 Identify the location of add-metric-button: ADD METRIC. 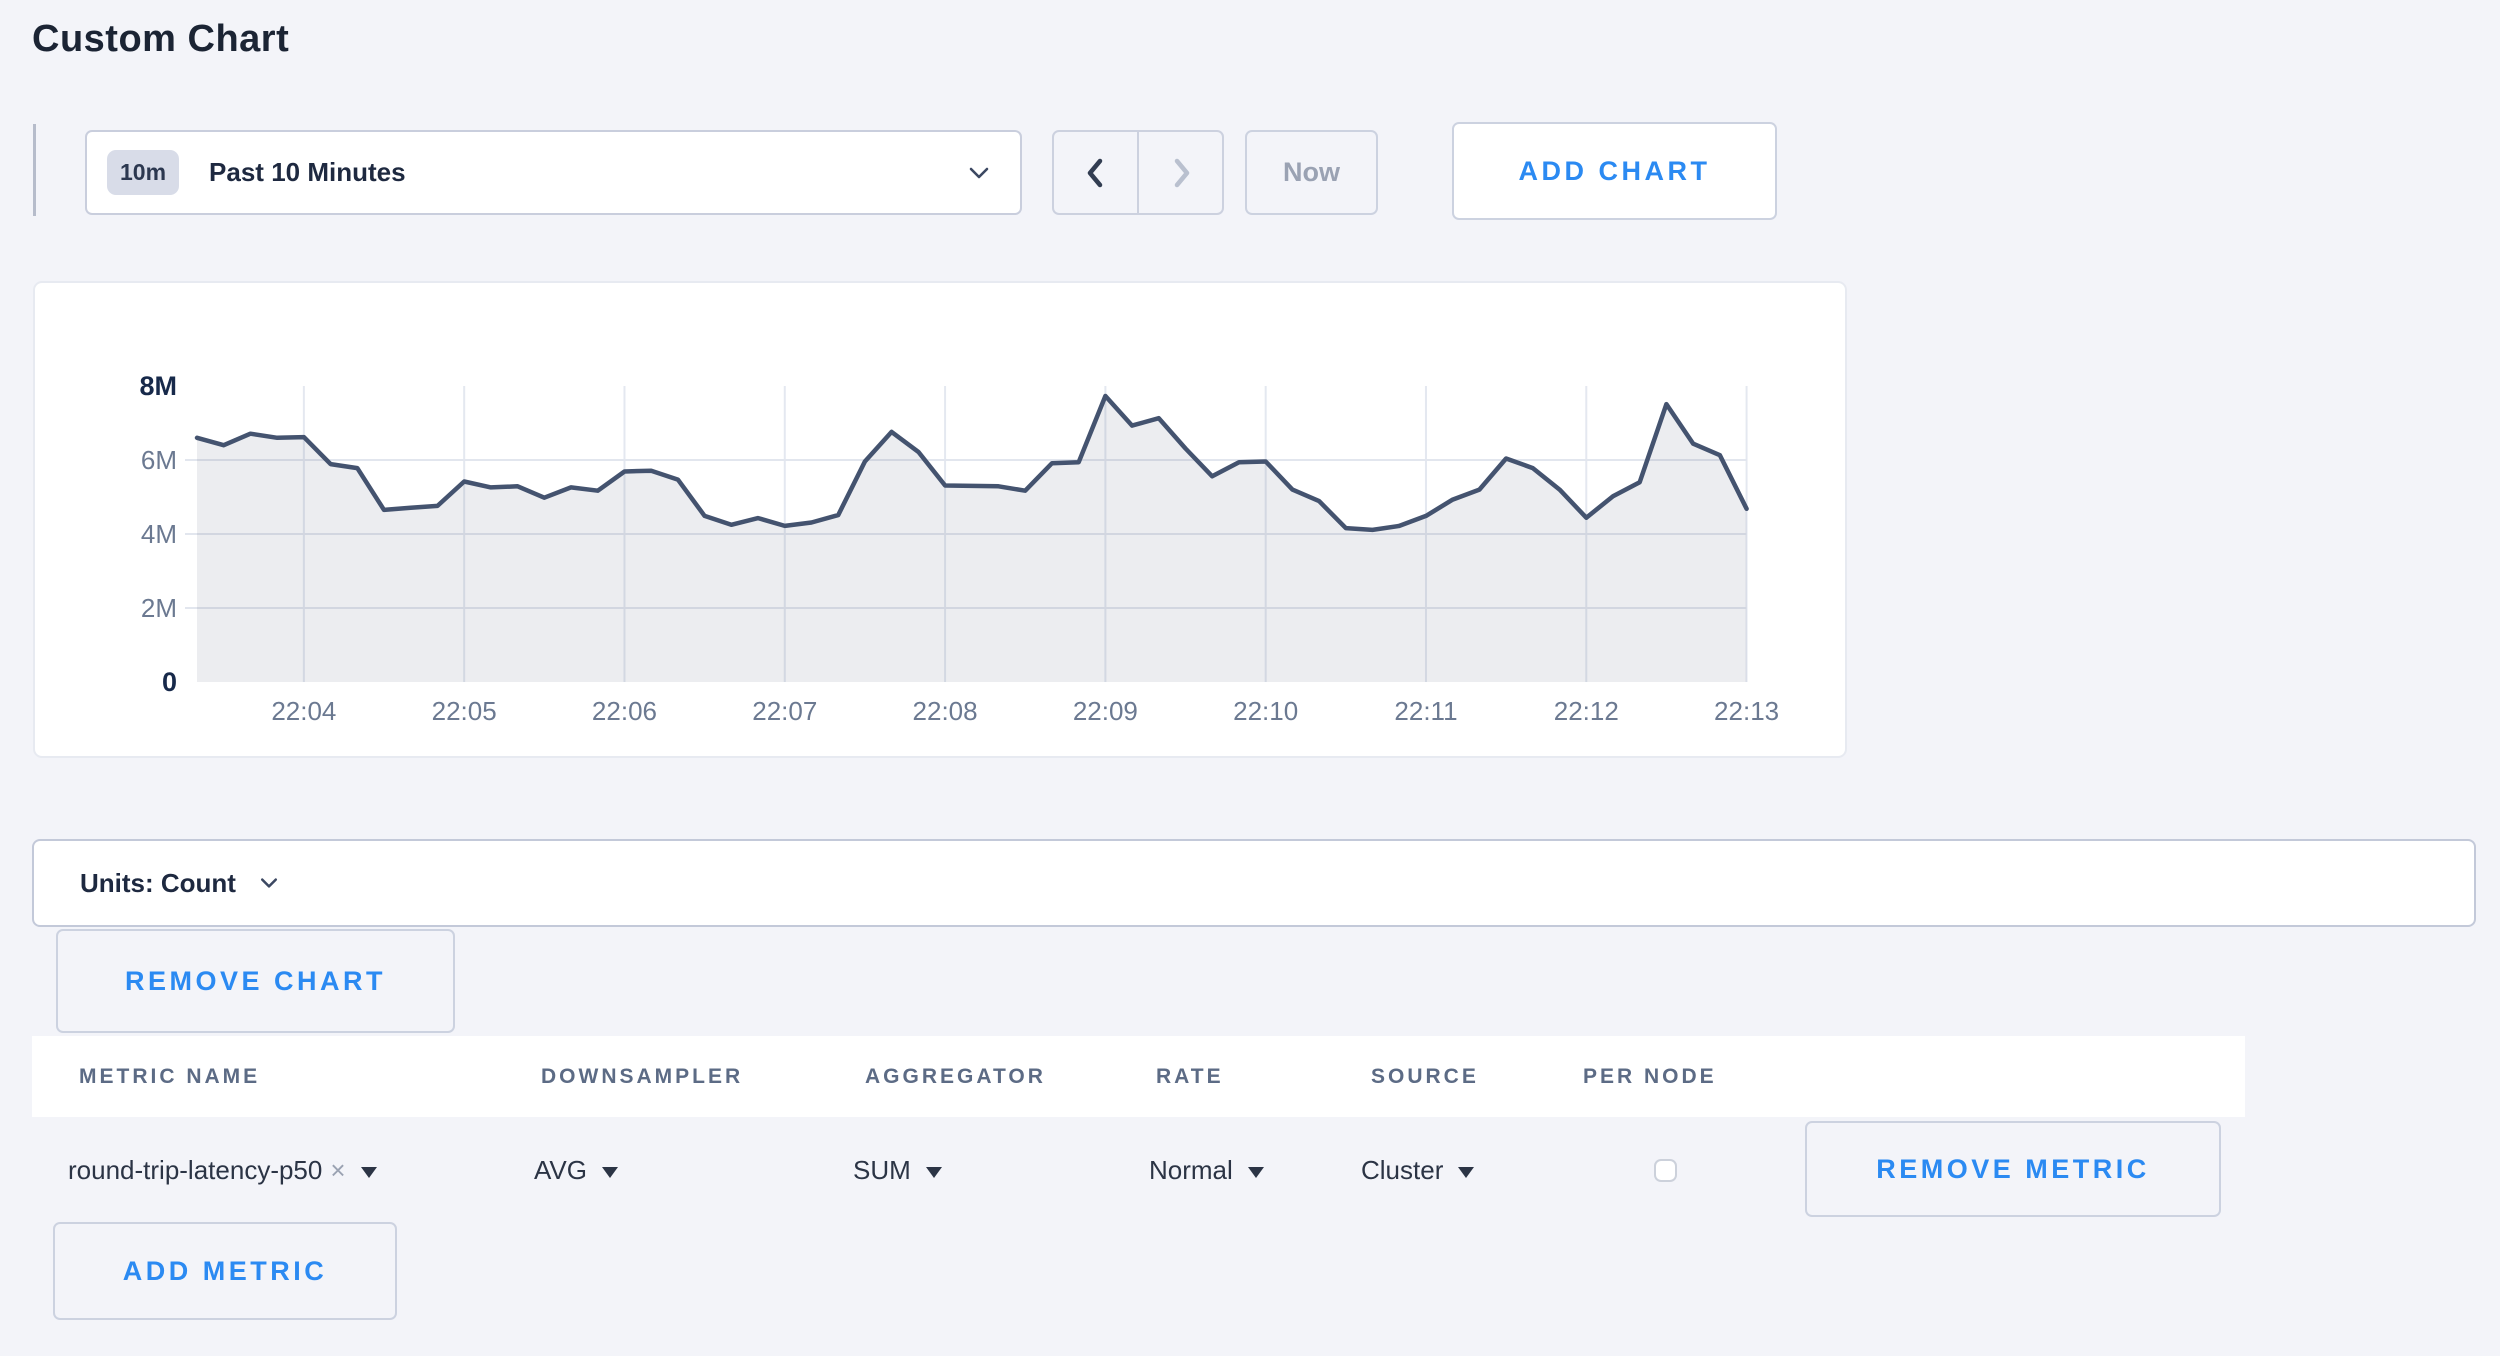
(225, 1271).